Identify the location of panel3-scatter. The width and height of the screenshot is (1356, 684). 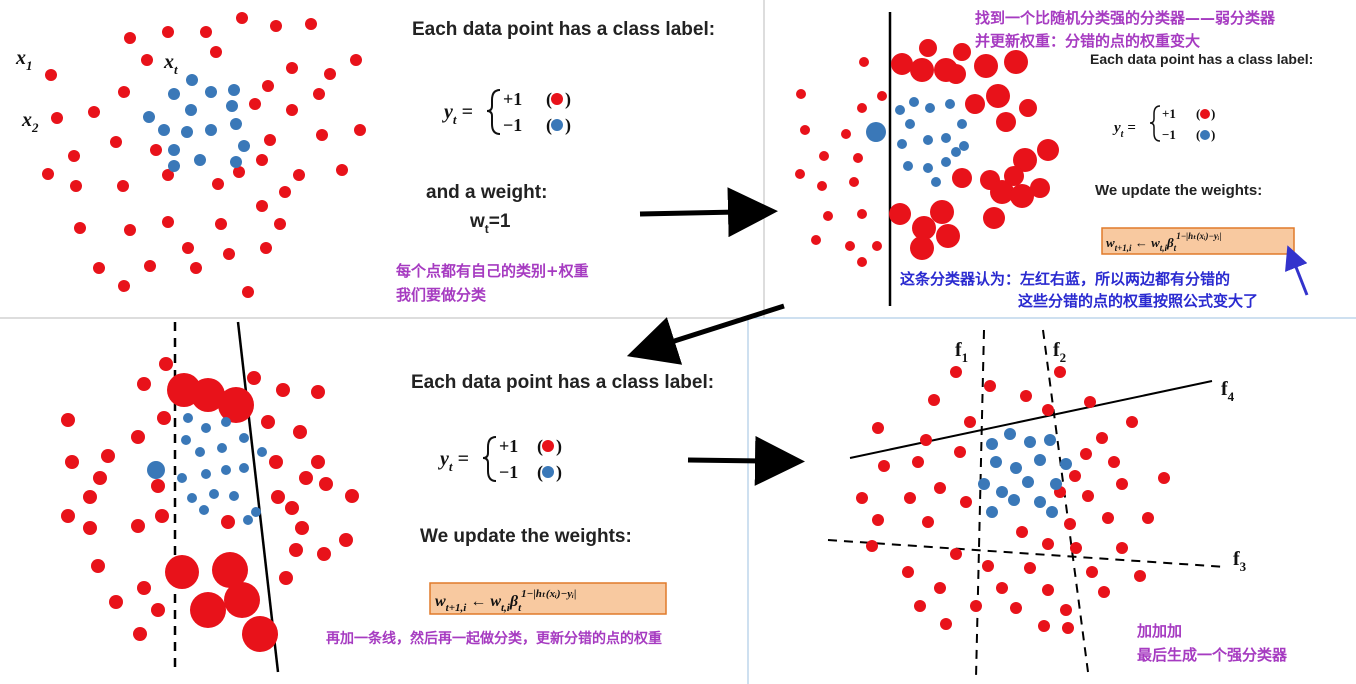
(210, 504).